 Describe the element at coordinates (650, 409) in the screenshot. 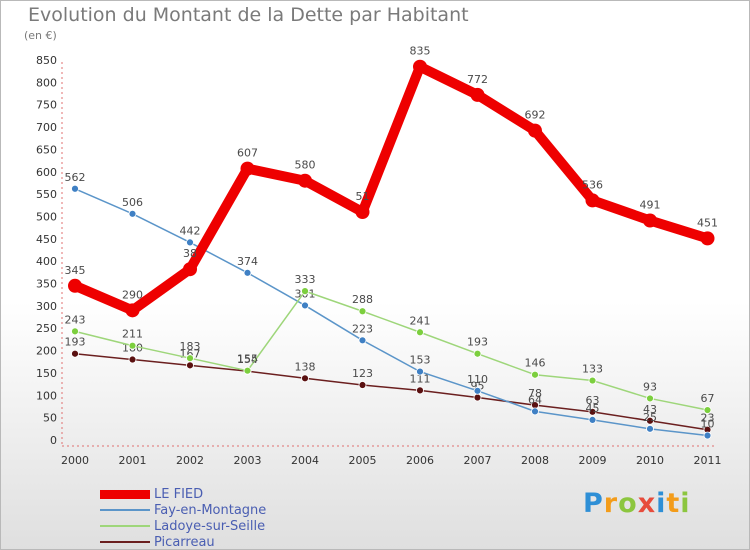

I see `data-label: 43` at that location.